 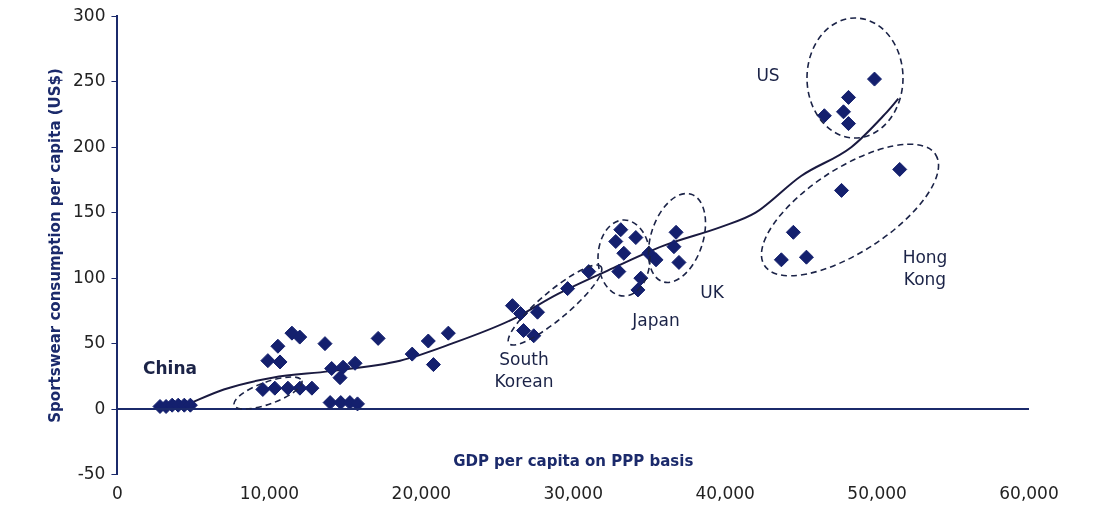 What do you see at coordinates (655, 320) in the screenshot?
I see `annotation: Japan` at bounding box center [655, 320].